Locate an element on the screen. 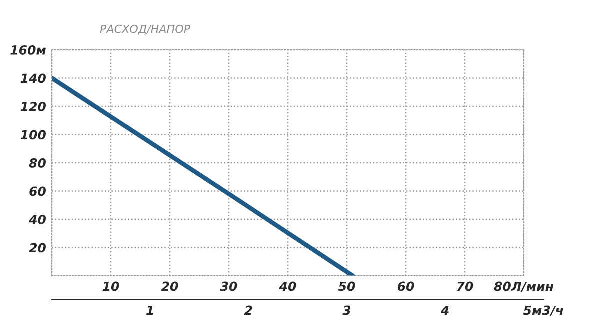  y-tick-label: 160м is located at coordinates (28, 50).